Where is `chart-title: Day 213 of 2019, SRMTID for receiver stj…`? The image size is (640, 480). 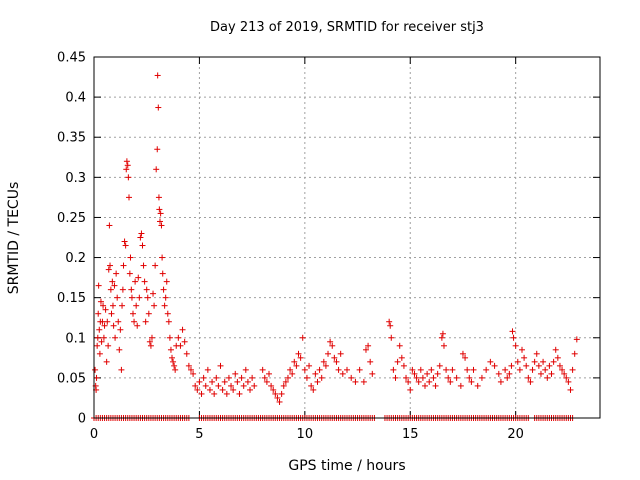
chart-title: Day 213 of 2019, SRMTID for receiver stj… is located at coordinates (347, 27).